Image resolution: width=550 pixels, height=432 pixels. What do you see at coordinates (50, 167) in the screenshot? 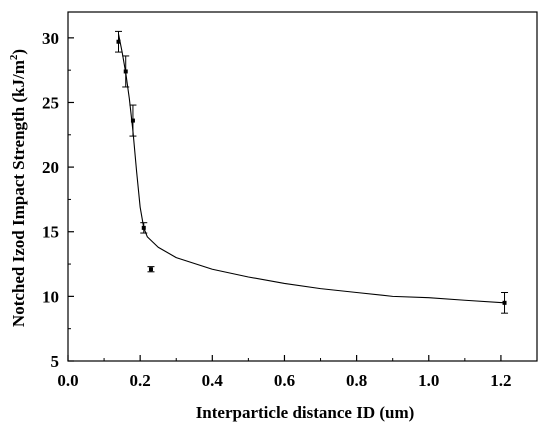
I see `y-tick-label: 20` at bounding box center [50, 167].